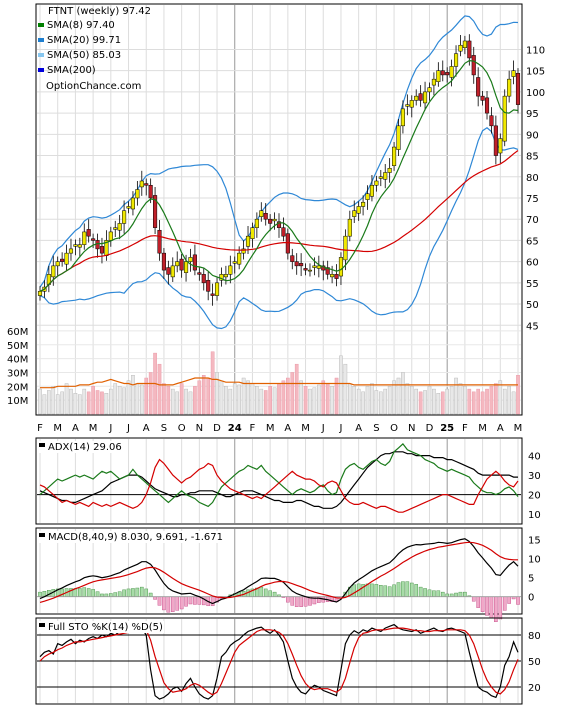 This screenshot has width=566, height=706. Describe the element at coordinates (99, 11) in the screenshot. I see `chart-title: FTNT (weekly) 97.42` at that location.